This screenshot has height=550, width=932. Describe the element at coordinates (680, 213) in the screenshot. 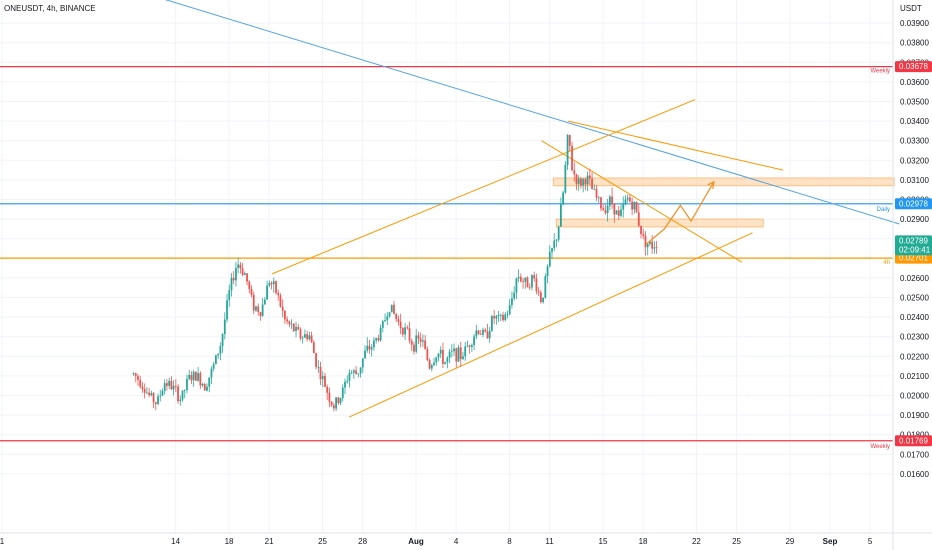

I see `projection-path` at that location.